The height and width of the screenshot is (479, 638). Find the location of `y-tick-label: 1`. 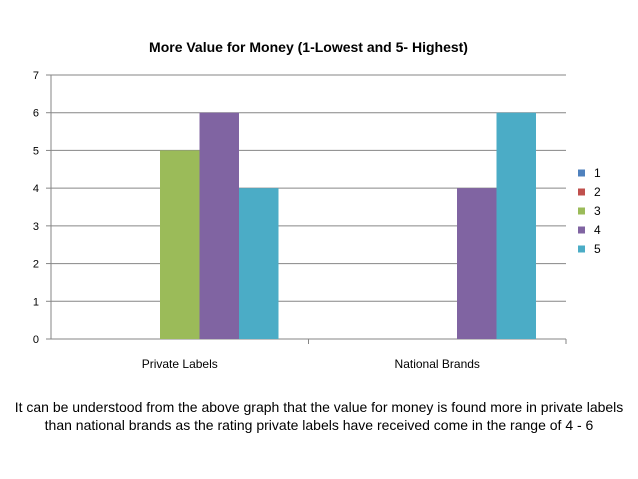

y-tick-label: 1 is located at coordinates (36, 302).